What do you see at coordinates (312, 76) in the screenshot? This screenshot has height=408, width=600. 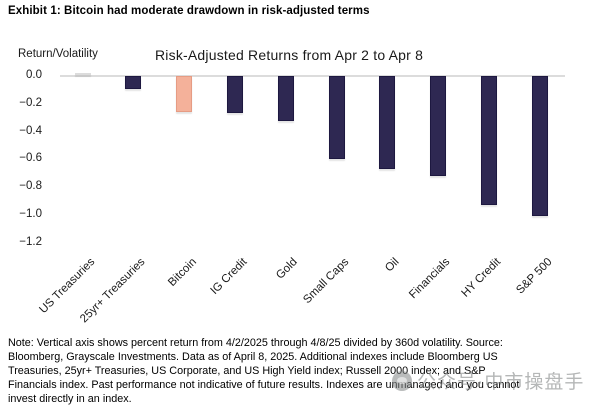 I see `zero-line` at bounding box center [312, 76].